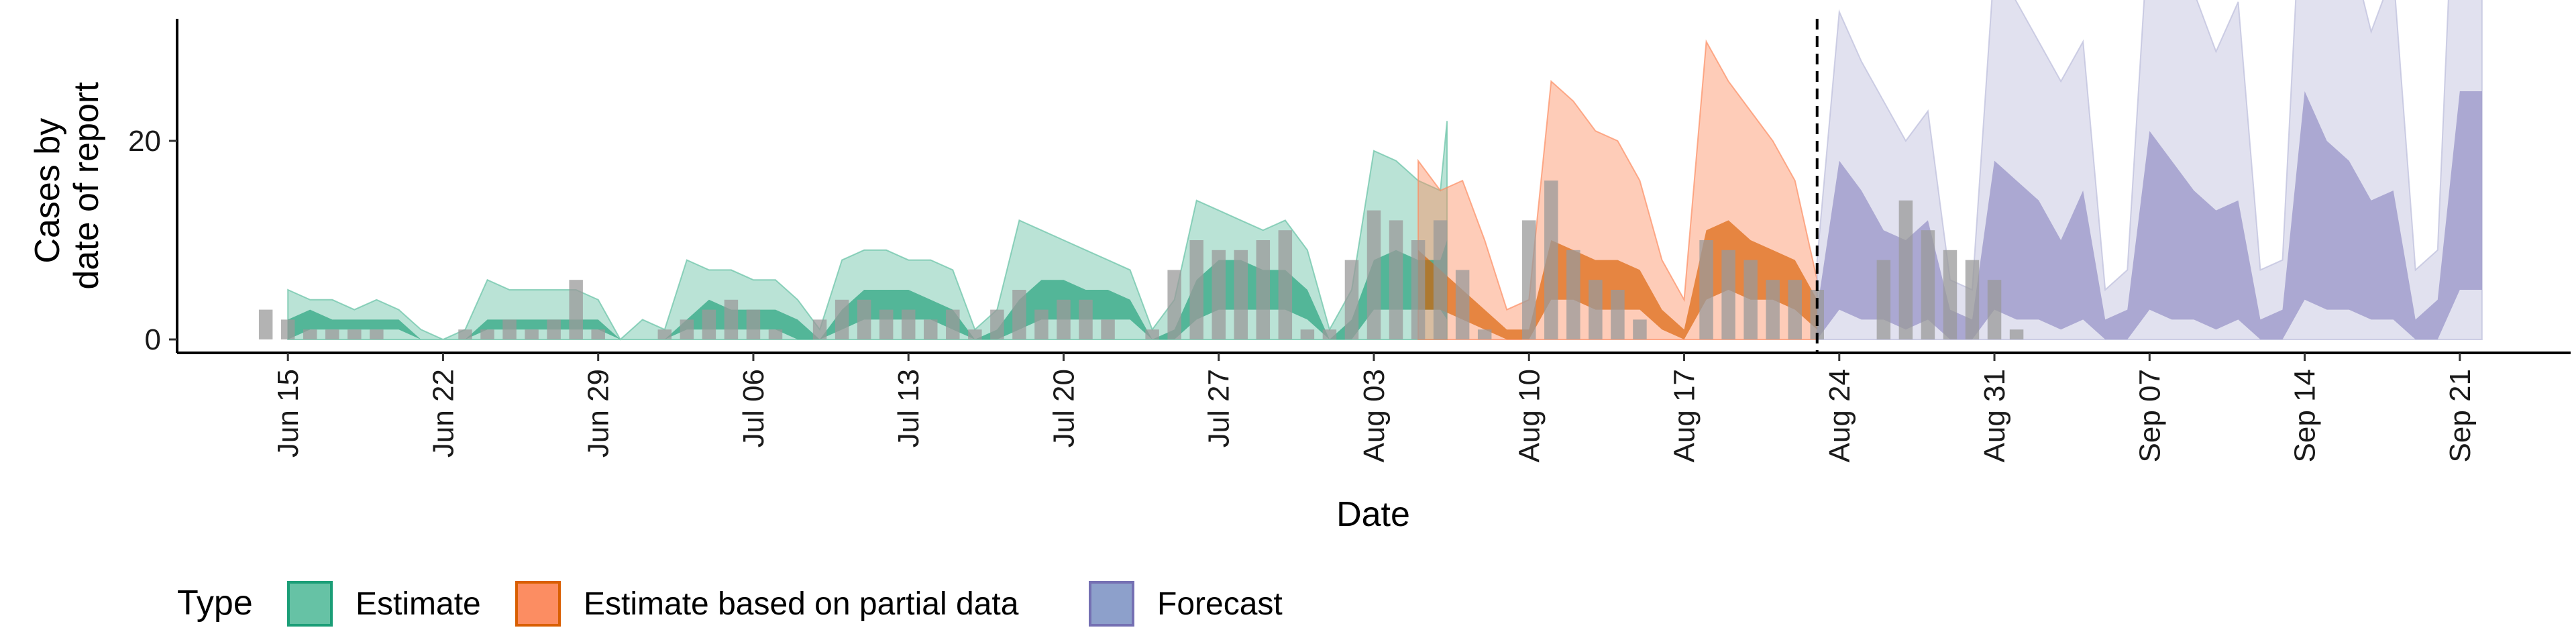 The width and height of the screenshot is (2576, 644). What do you see at coordinates (418, 604) in the screenshot?
I see `legend-label-estimate: Estimate` at bounding box center [418, 604].